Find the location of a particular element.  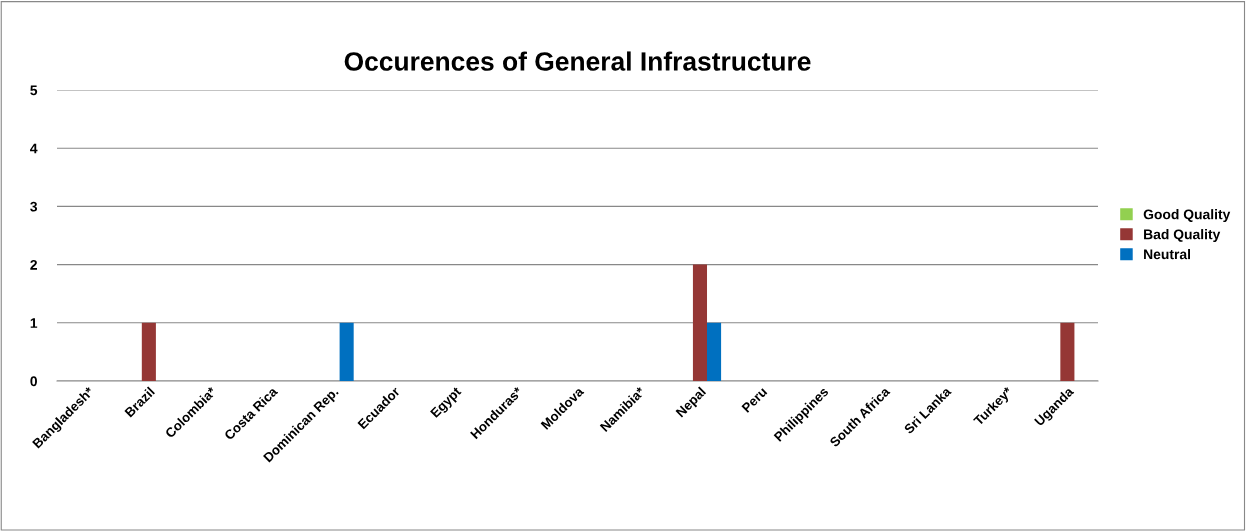

y-tick-label: 0 is located at coordinates (33, 381).